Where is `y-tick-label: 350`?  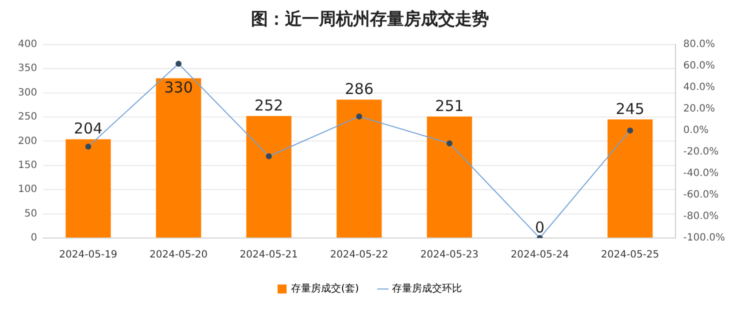 y-tick-label: 350 is located at coordinates (28, 68).